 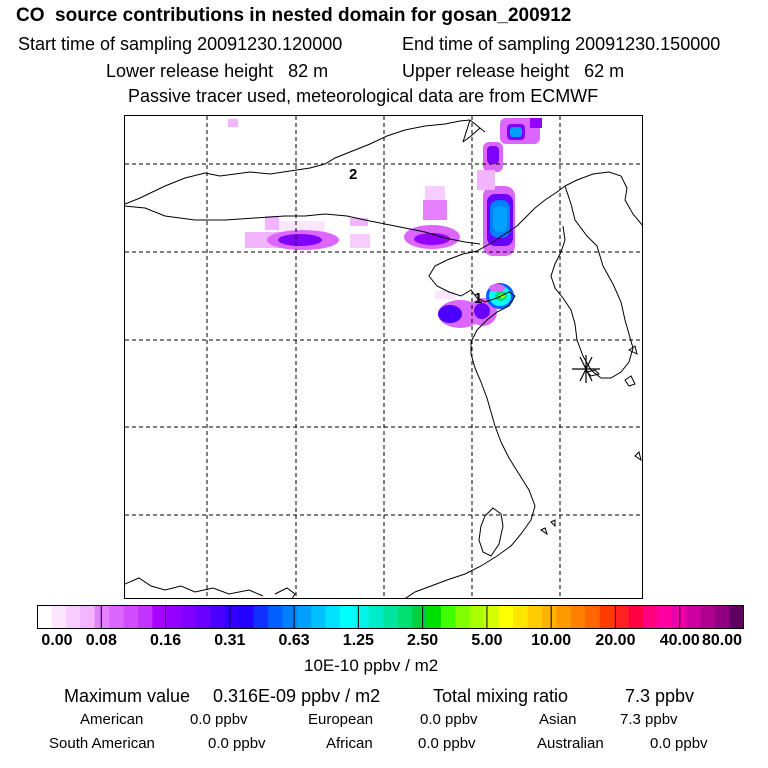 I want to click on japan-islands, so click(x=631, y=366).